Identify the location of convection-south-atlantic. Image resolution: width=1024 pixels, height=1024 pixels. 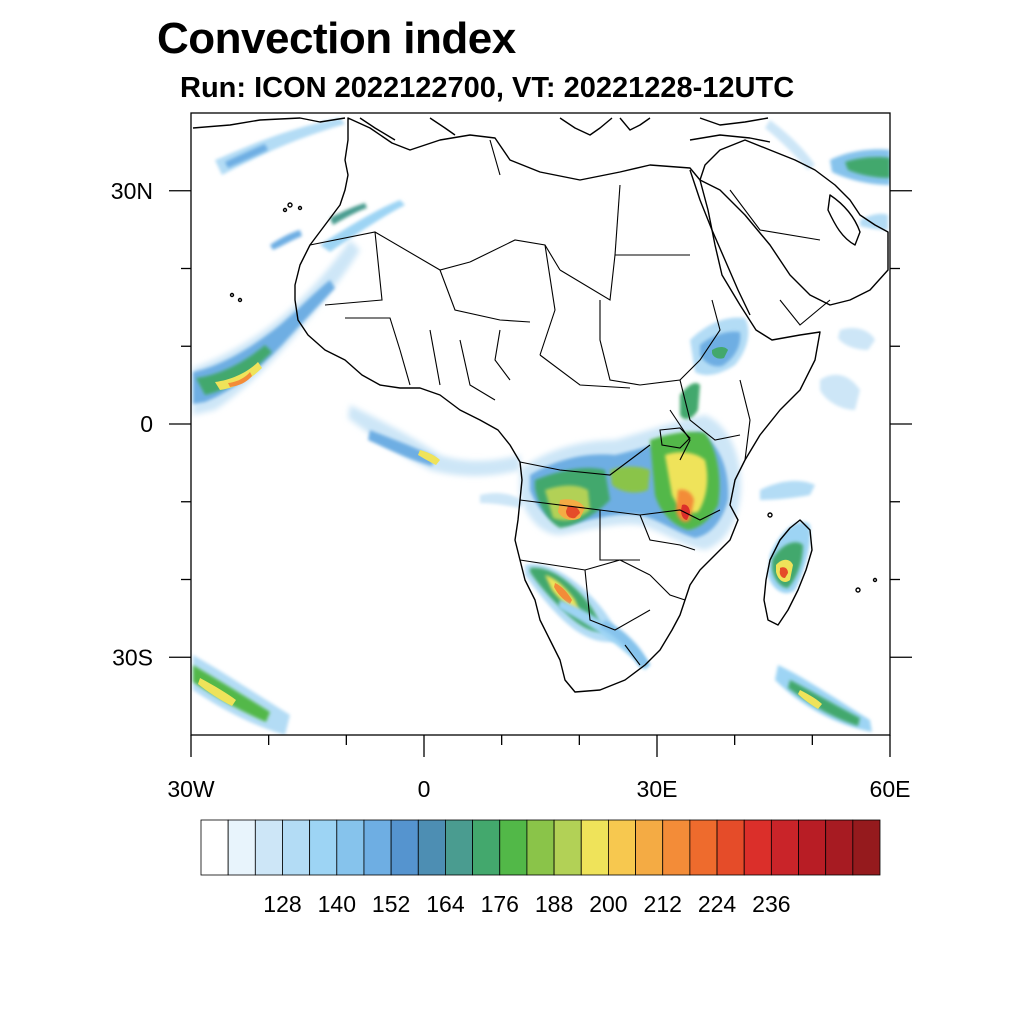
(241, 695).